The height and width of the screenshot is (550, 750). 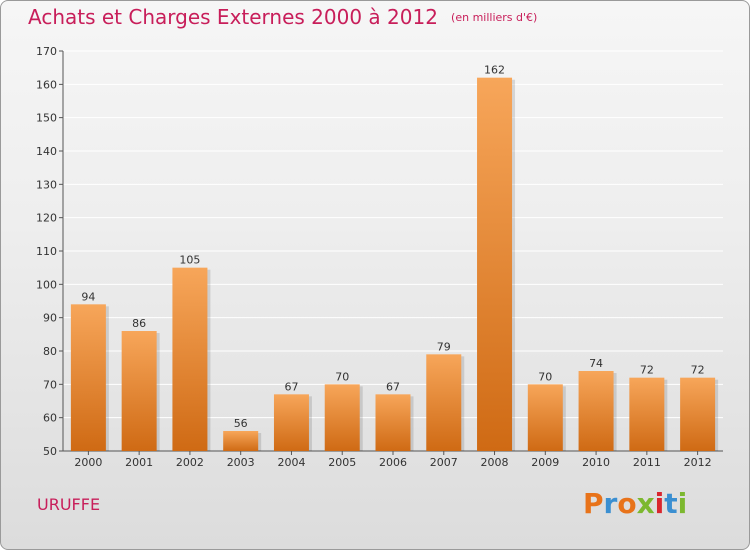 I want to click on y-tick-label: 130, so click(x=46, y=184).